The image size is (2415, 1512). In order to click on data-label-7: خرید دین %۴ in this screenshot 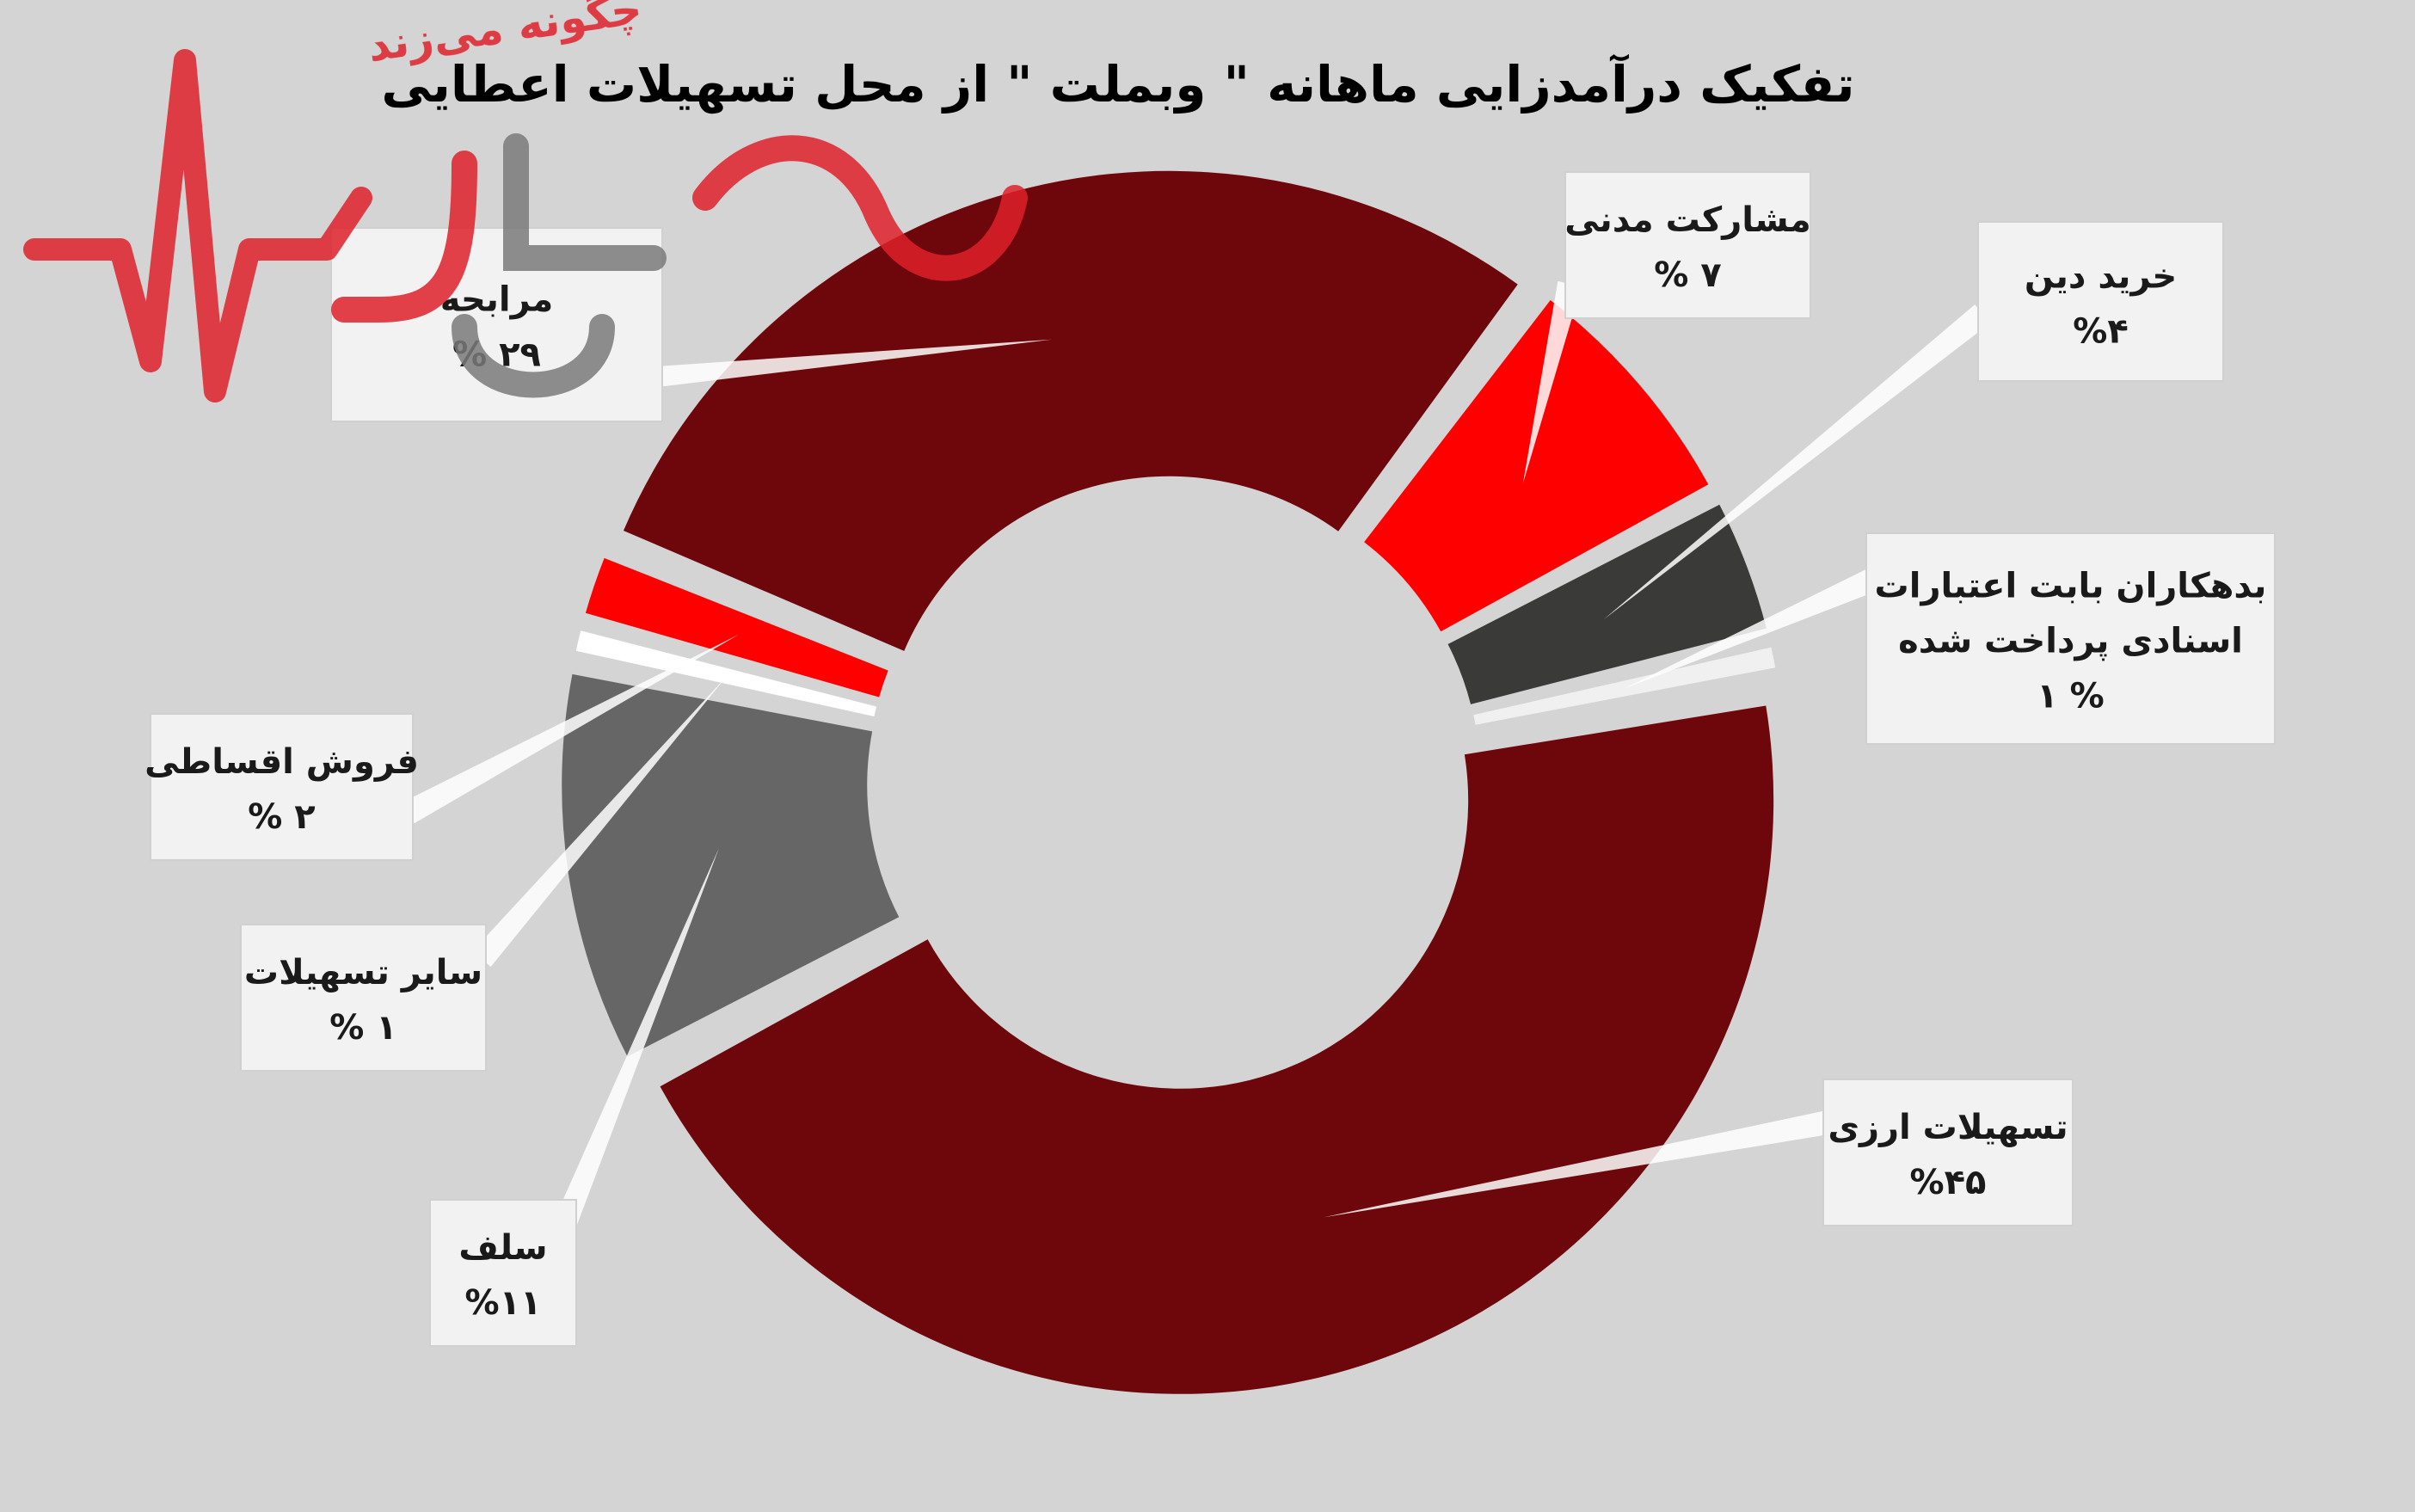, I will do `click(2101, 301)`.